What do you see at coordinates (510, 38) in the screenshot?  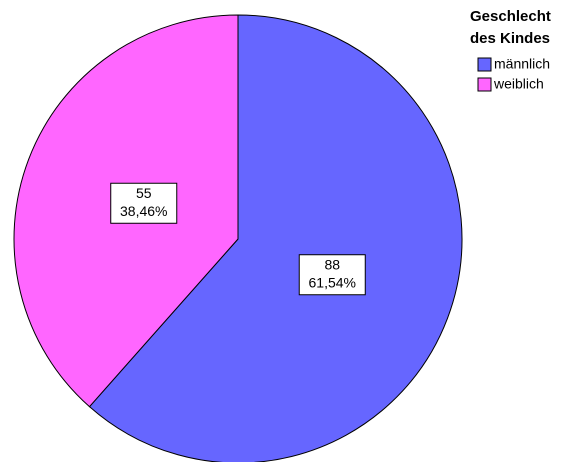 I see `legend-title: des Kindes` at bounding box center [510, 38].